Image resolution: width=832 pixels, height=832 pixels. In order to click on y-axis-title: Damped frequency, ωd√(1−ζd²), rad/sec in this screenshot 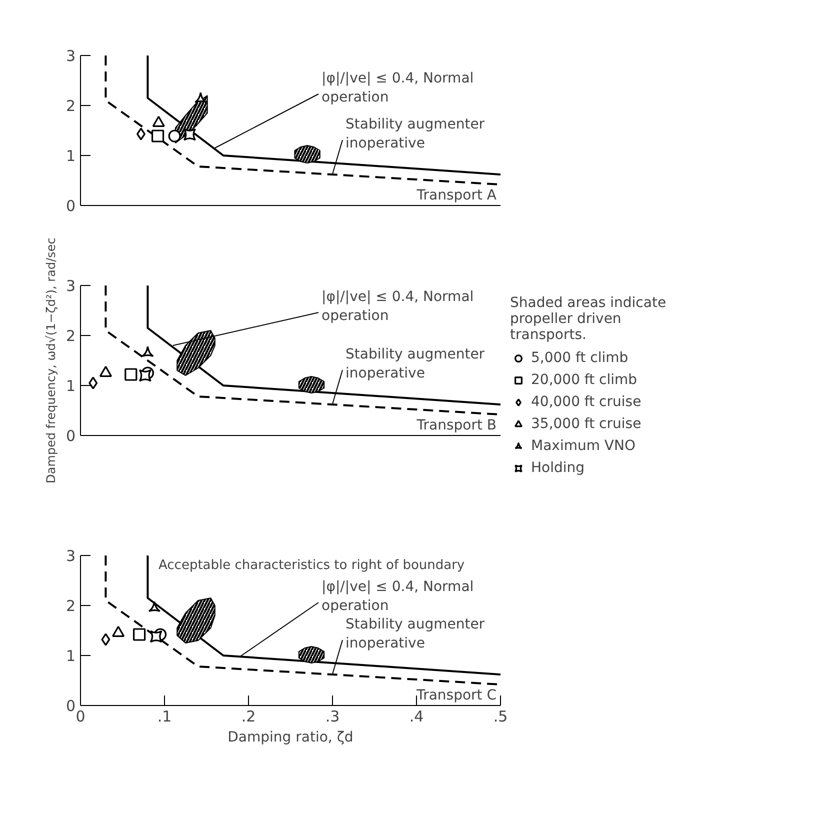, I will do `click(51, 361)`.